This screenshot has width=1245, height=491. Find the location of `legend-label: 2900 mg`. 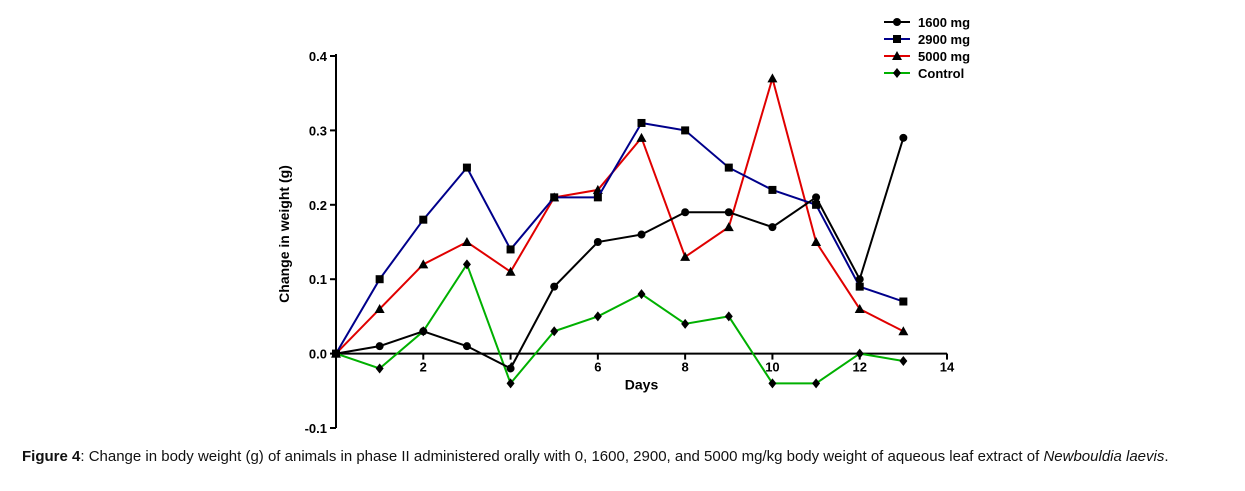

legend-label: 2900 mg is located at coordinates (944, 39).